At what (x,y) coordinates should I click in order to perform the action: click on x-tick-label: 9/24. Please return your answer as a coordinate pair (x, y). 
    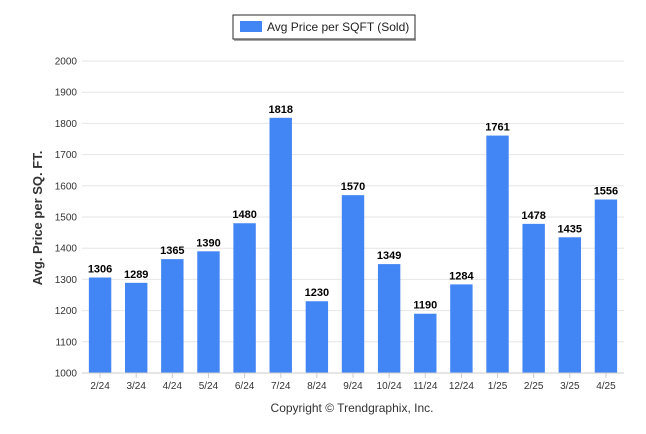
    Looking at the image, I should click on (353, 386).